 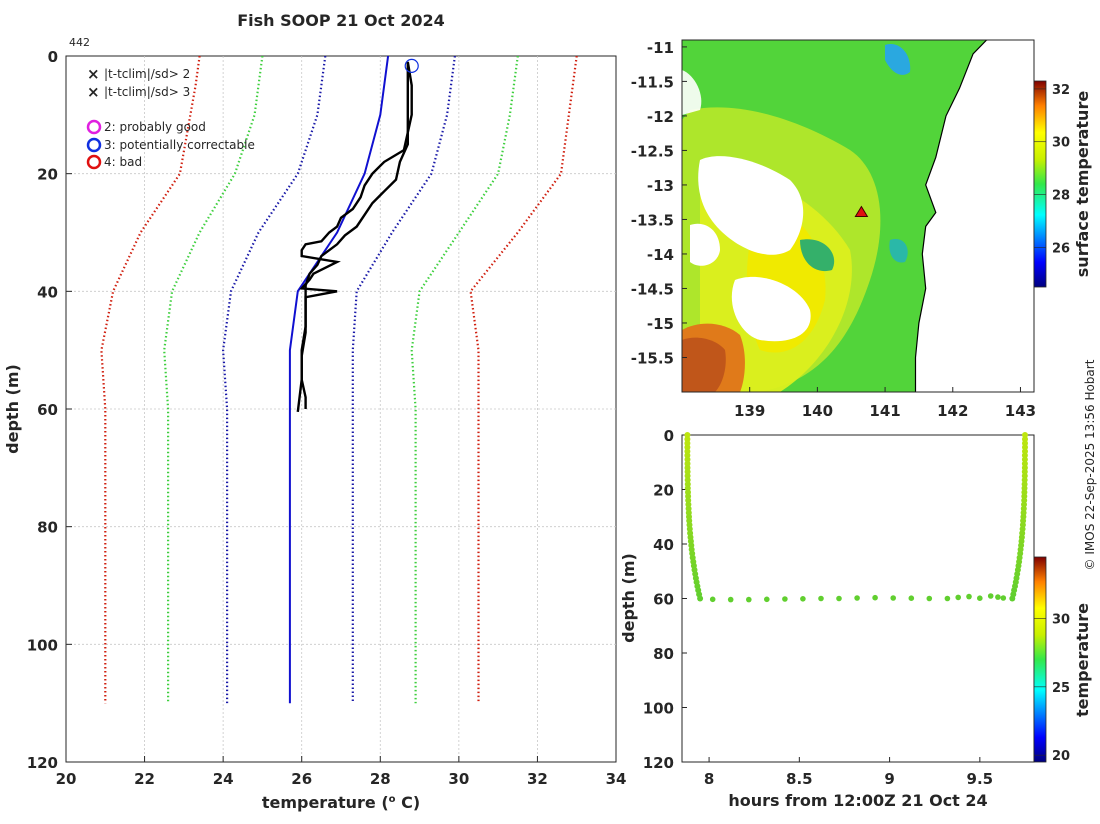 I want to click on legend-x-green-icon: ×, so click(x=93, y=74).